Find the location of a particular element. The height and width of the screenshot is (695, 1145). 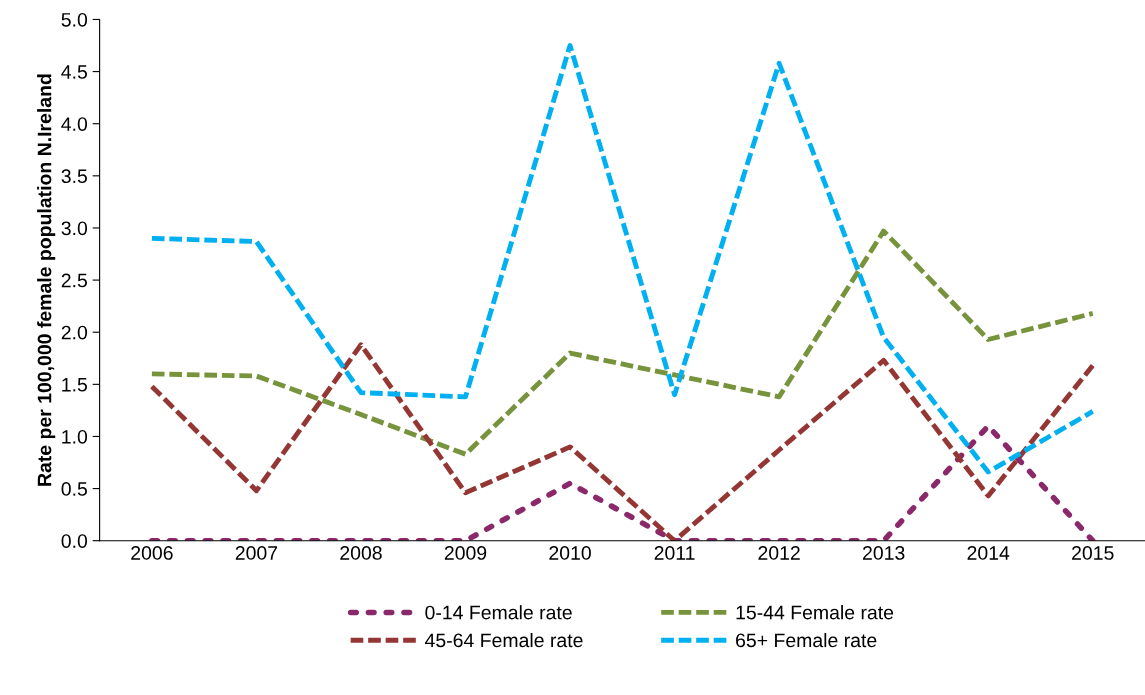

y-tick-label: 1.5 is located at coordinates (74, 385).